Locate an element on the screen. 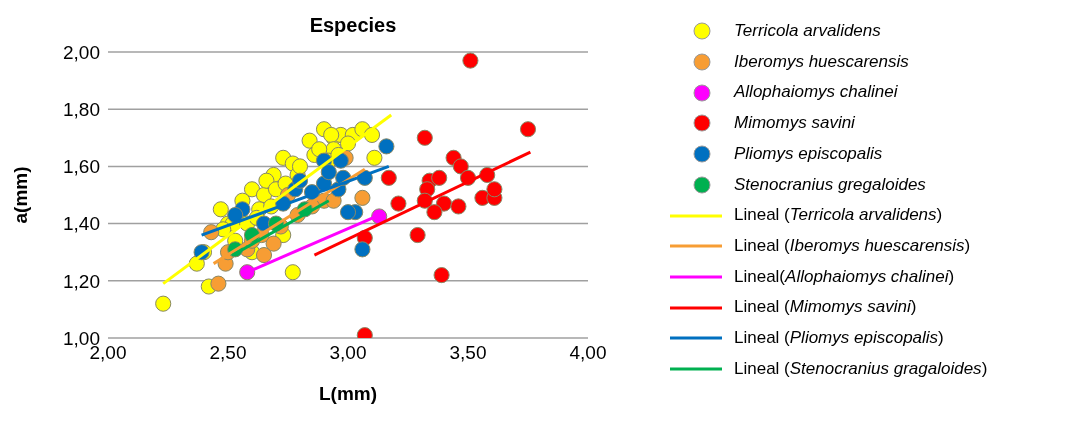  x-axis-title: L(mm) is located at coordinates (348, 393).